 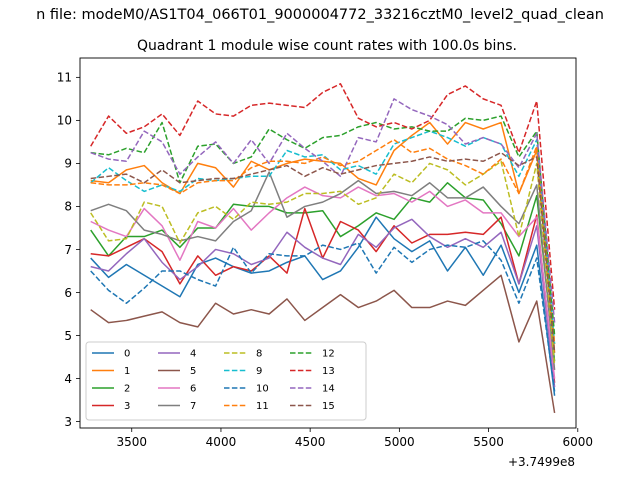 I want to click on y-tick-label: 7, so click(x=68, y=250).